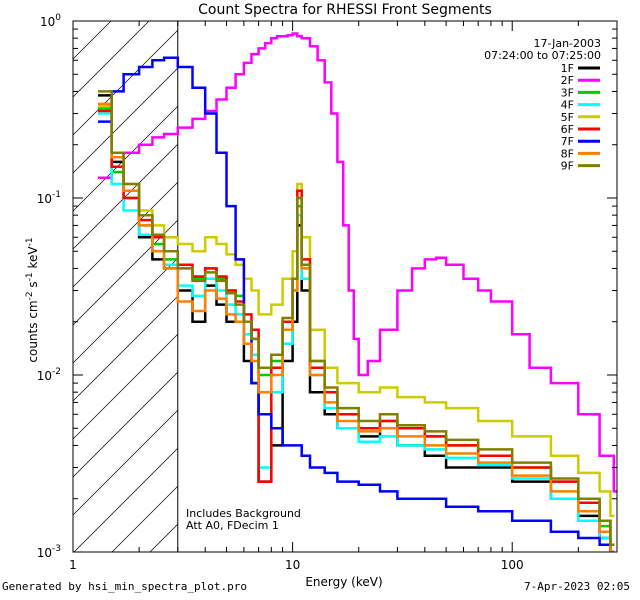 The height and width of the screenshot is (600, 640). What do you see at coordinates (292, 565) in the screenshot?
I see `x-tick-label: 10` at bounding box center [292, 565].